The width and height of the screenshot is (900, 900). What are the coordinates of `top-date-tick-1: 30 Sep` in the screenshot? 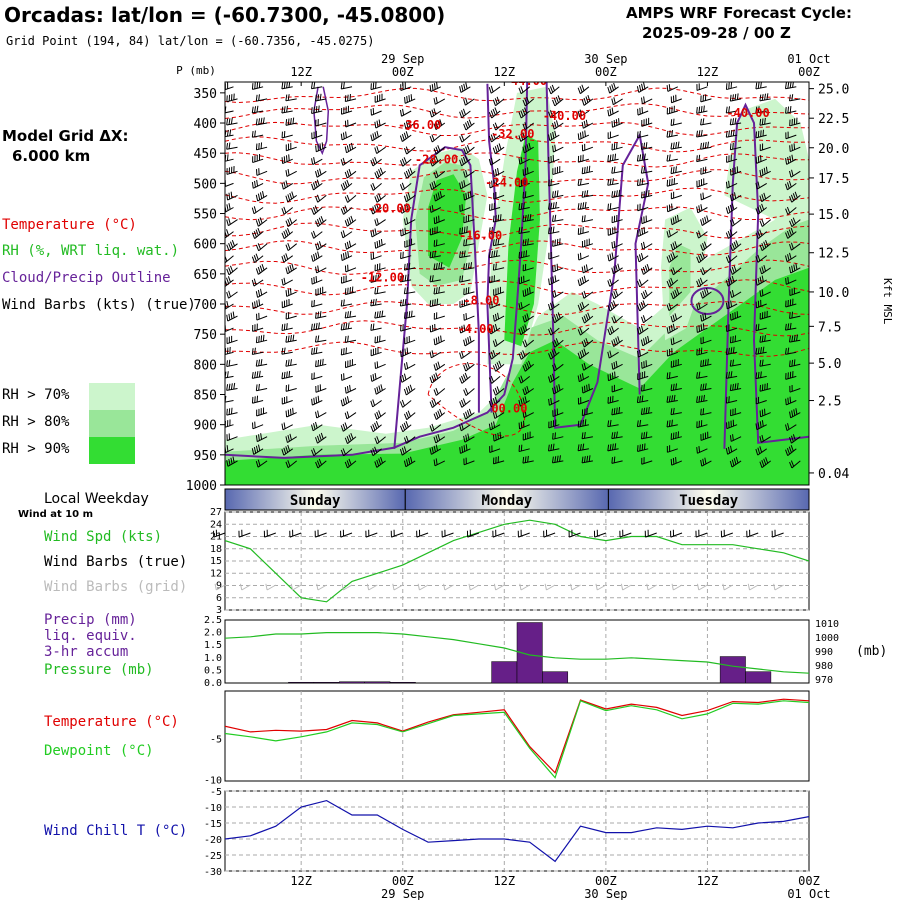 It's located at (605, 59).